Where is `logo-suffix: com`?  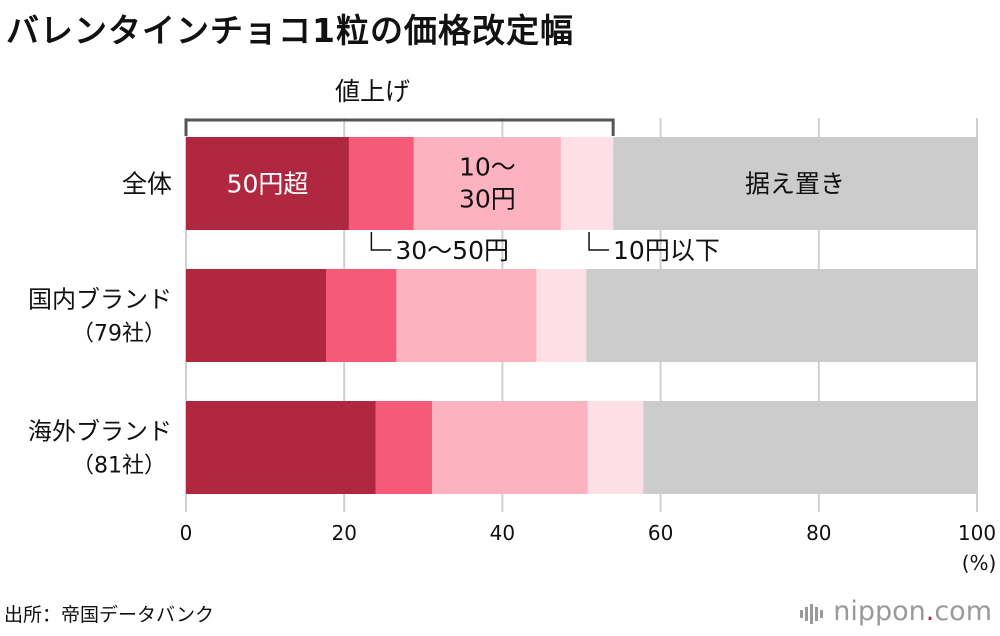 logo-suffix: com is located at coordinates (963, 611).